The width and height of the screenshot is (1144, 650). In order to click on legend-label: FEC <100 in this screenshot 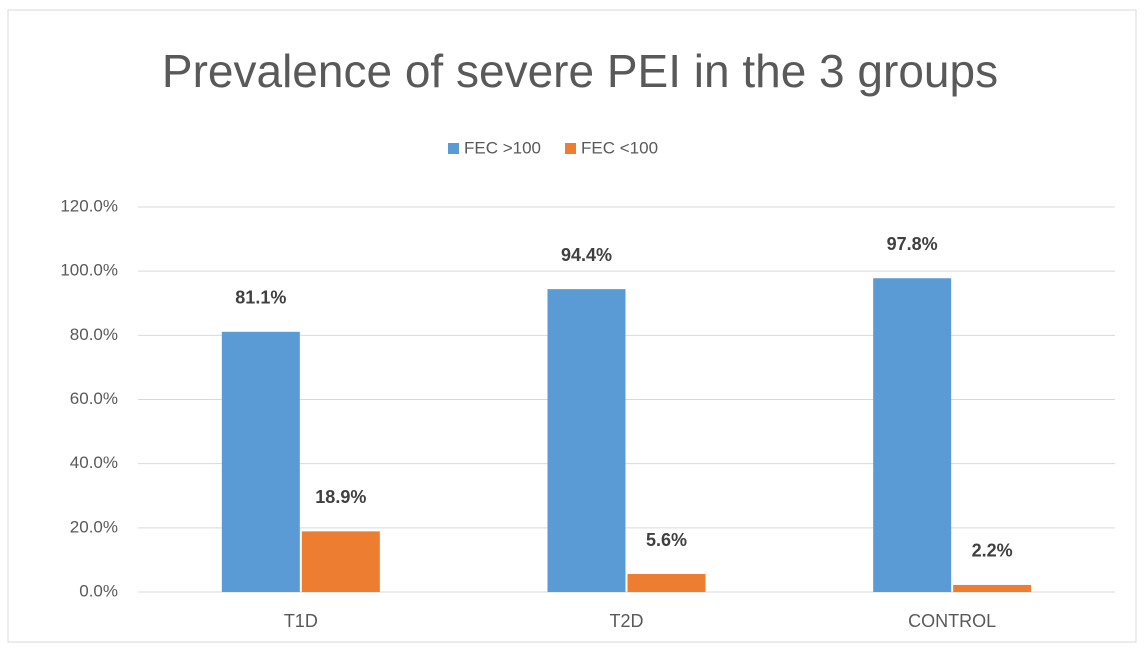, I will do `click(619, 147)`.